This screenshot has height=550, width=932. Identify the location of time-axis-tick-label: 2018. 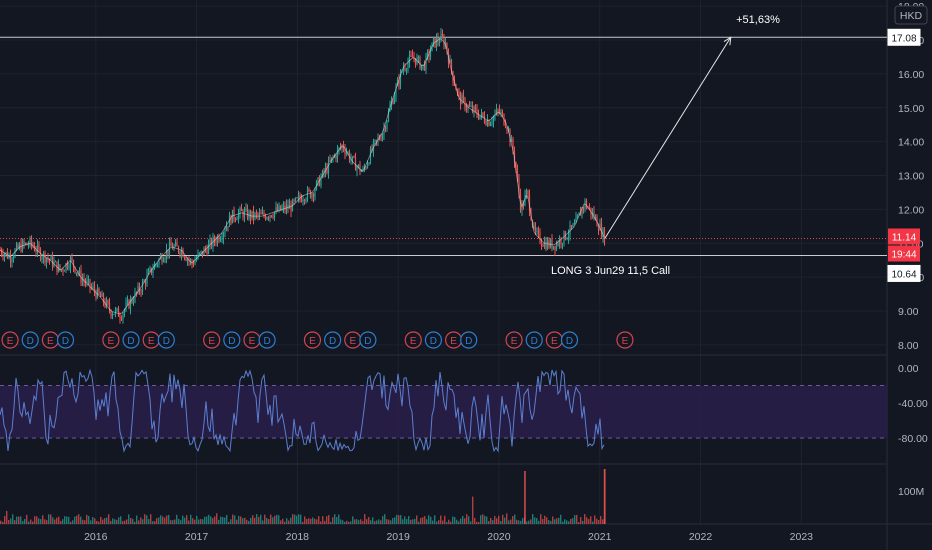
(298, 537).